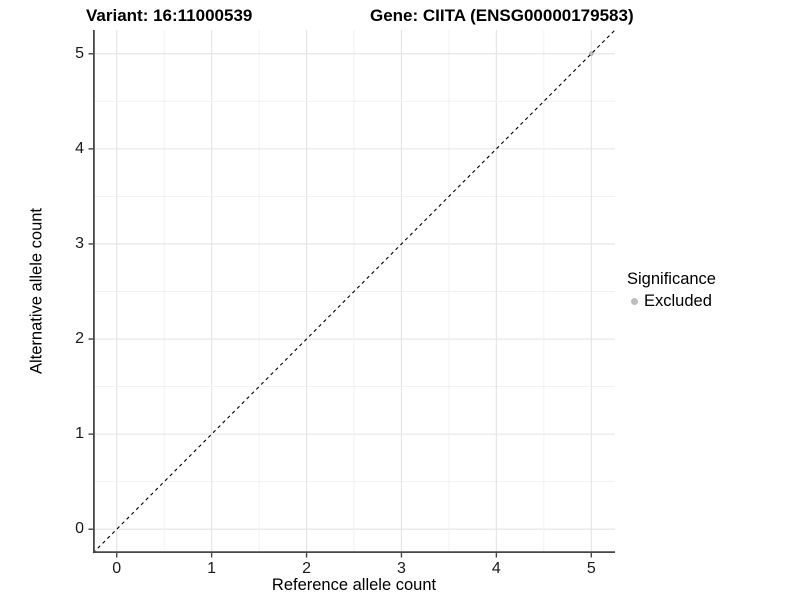  Describe the element at coordinates (212, 568) in the screenshot. I see `x-tick-label: 1` at that location.